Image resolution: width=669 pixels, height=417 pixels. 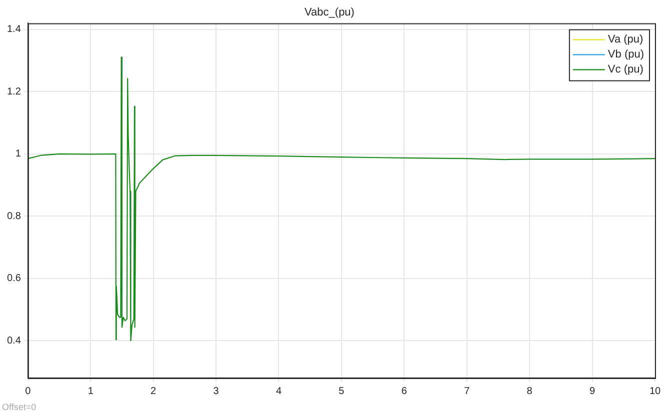 What do you see at coordinates (91, 391) in the screenshot?
I see `x-tick-label: 1` at bounding box center [91, 391].